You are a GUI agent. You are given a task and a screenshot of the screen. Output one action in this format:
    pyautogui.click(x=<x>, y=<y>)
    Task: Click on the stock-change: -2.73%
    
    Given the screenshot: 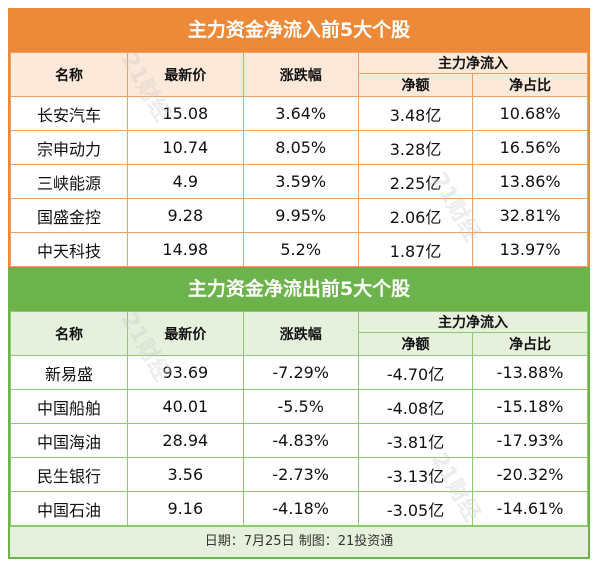 What is the action you would take?
    pyautogui.click(x=300, y=474)
    